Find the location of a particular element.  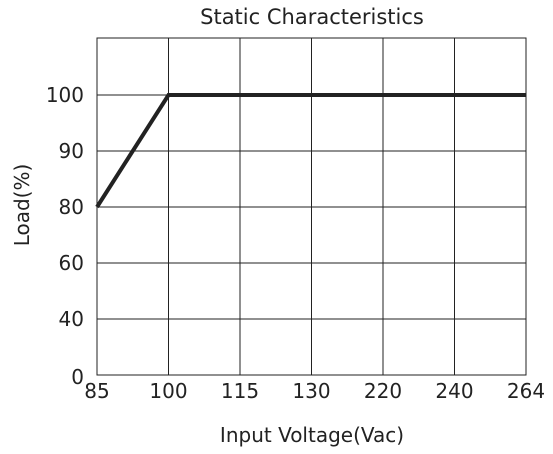

y-tick-label: 80 is located at coordinates (71, 207).